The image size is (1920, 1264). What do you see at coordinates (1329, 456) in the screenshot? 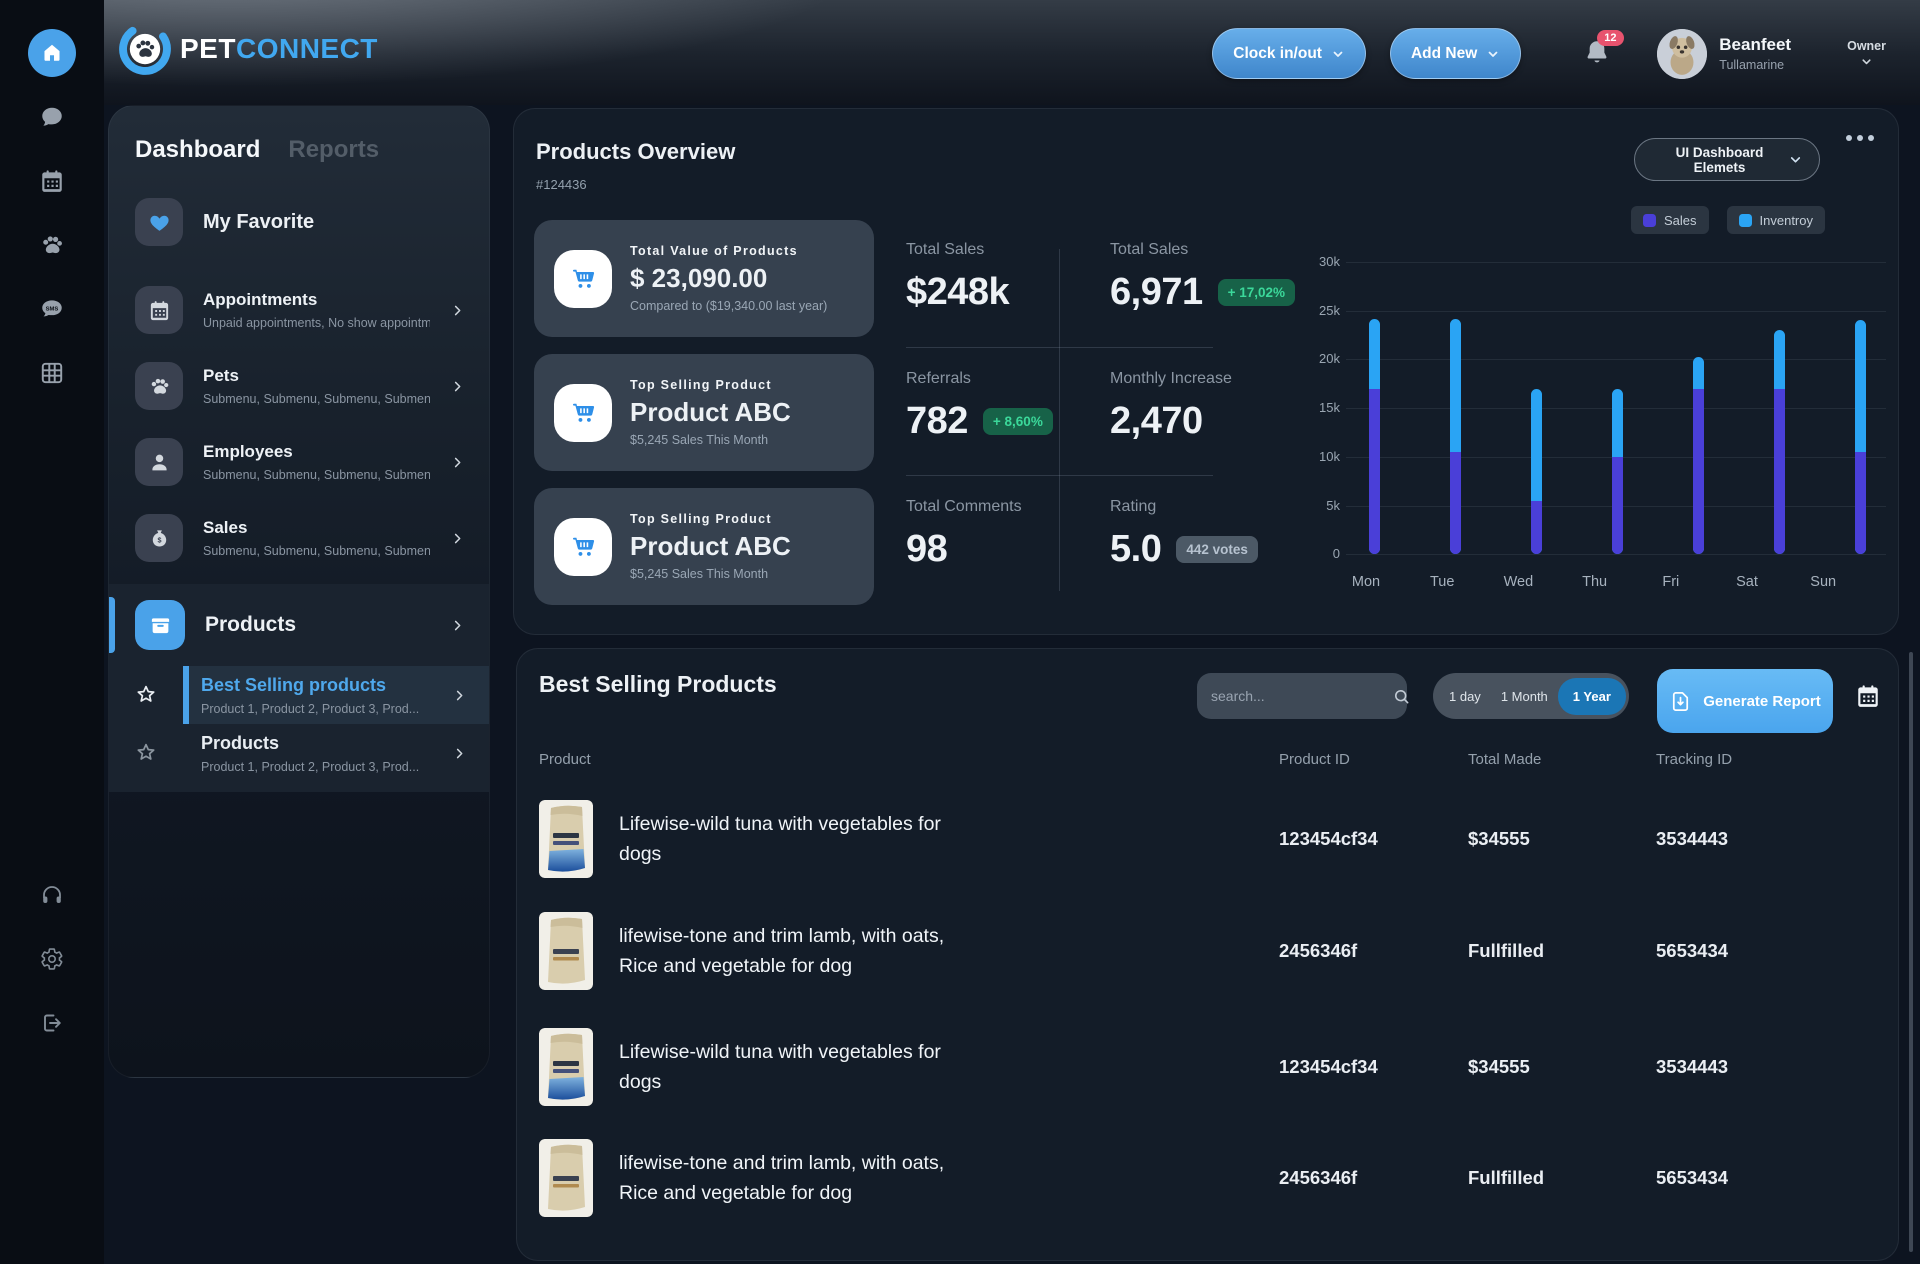
I see `y-tick: 10k` at bounding box center [1329, 456].